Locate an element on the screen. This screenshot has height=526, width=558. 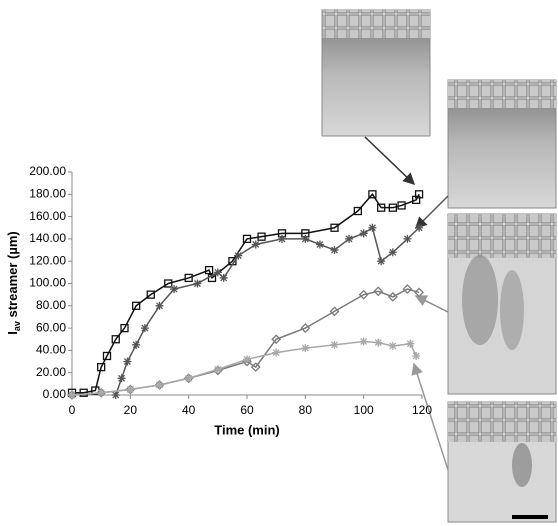
x-tick-label: 60 is located at coordinates (247, 410).